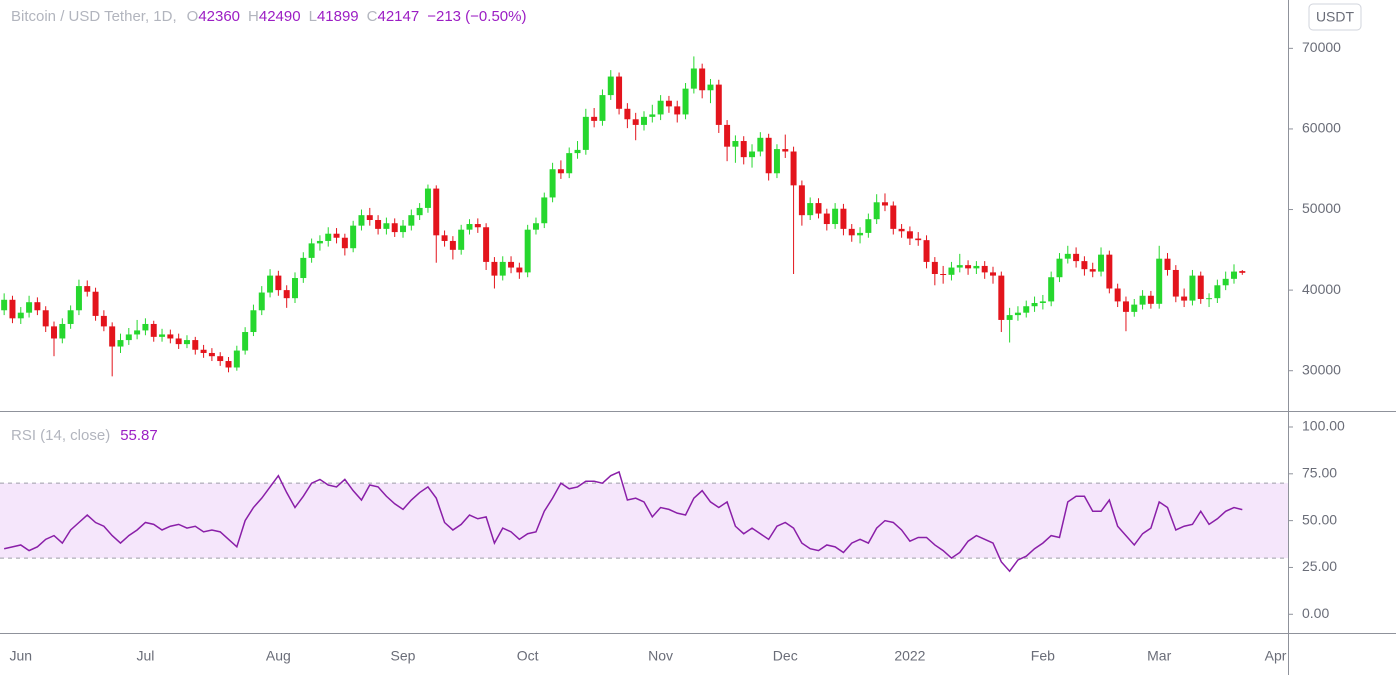 This screenshot has width=1396, height=675. I want to click on y-tick-label: 100.00, so click(1323, 426).